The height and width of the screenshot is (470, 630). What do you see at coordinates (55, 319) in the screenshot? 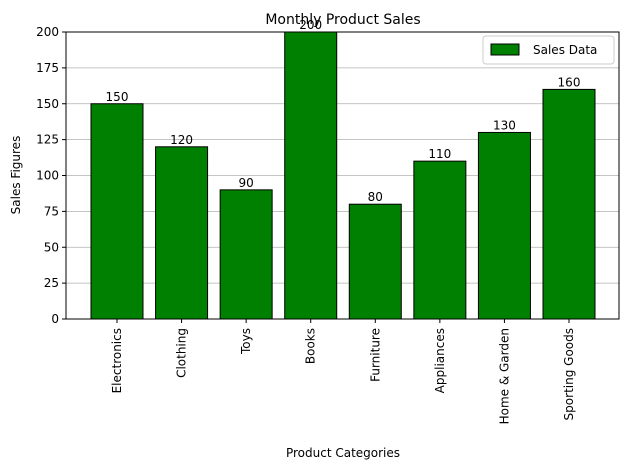
I see `y-tick-label: 0` at bounding box center [55, 319].